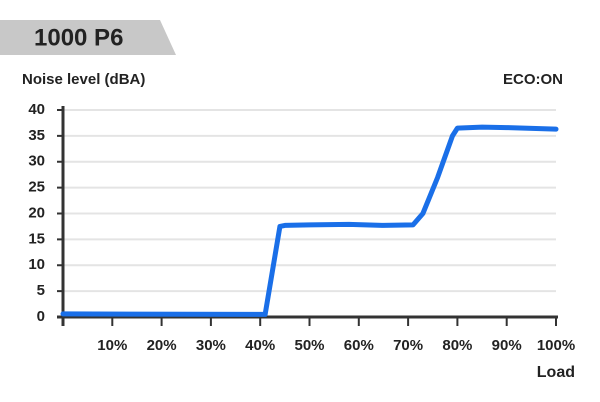 This screenshot has height=402, width=600. What do you see at coordinates (507, 345) in the screenshot?
I see `x-tick-label: 90%` at bounding box center [507, 345].